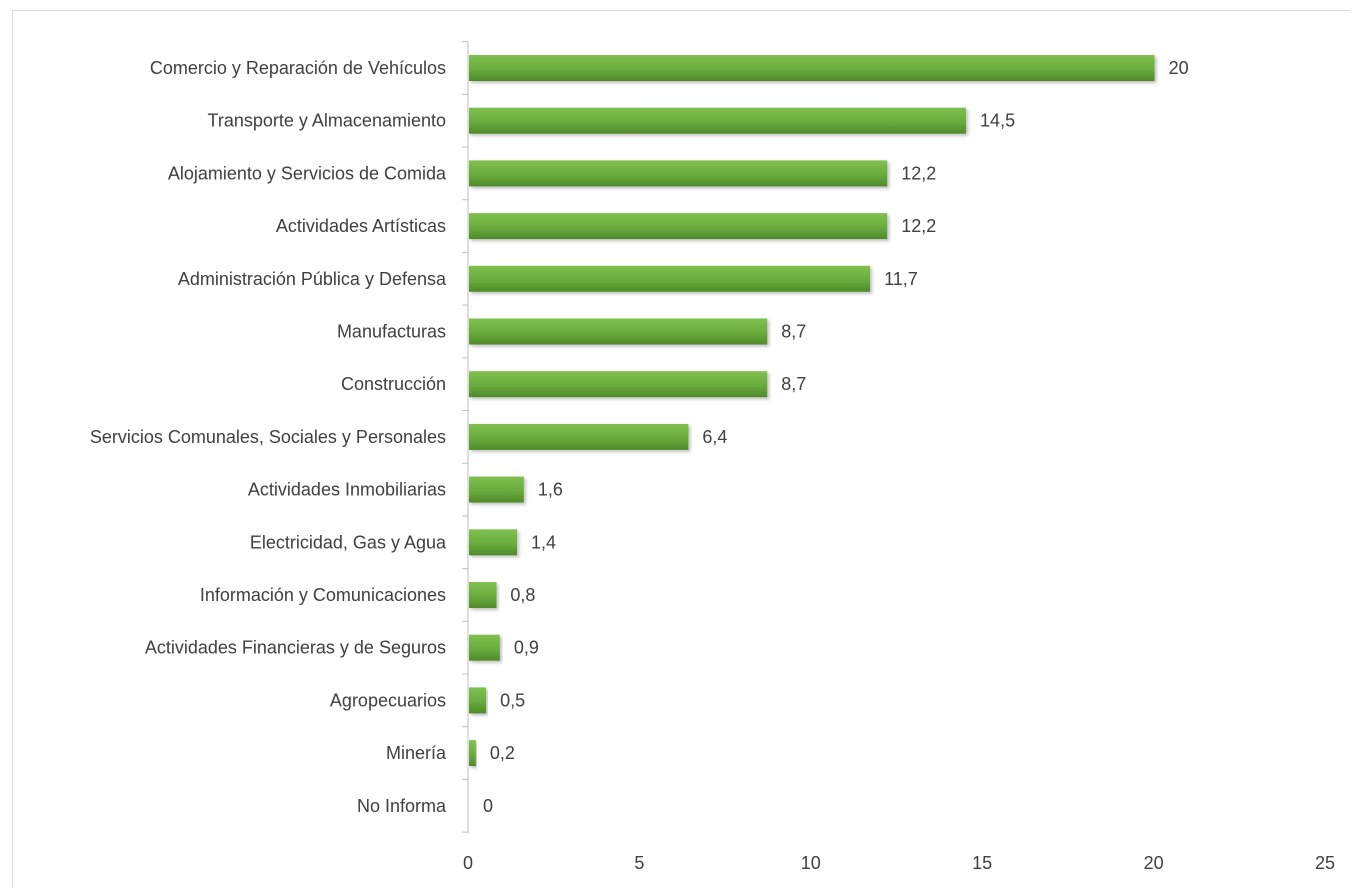 Image resolution: width=1353 pixels, height=890 pixels. Describe the element at coordinates (402, 806) in the screenshot. I see `category-label: No Informa` at that location.